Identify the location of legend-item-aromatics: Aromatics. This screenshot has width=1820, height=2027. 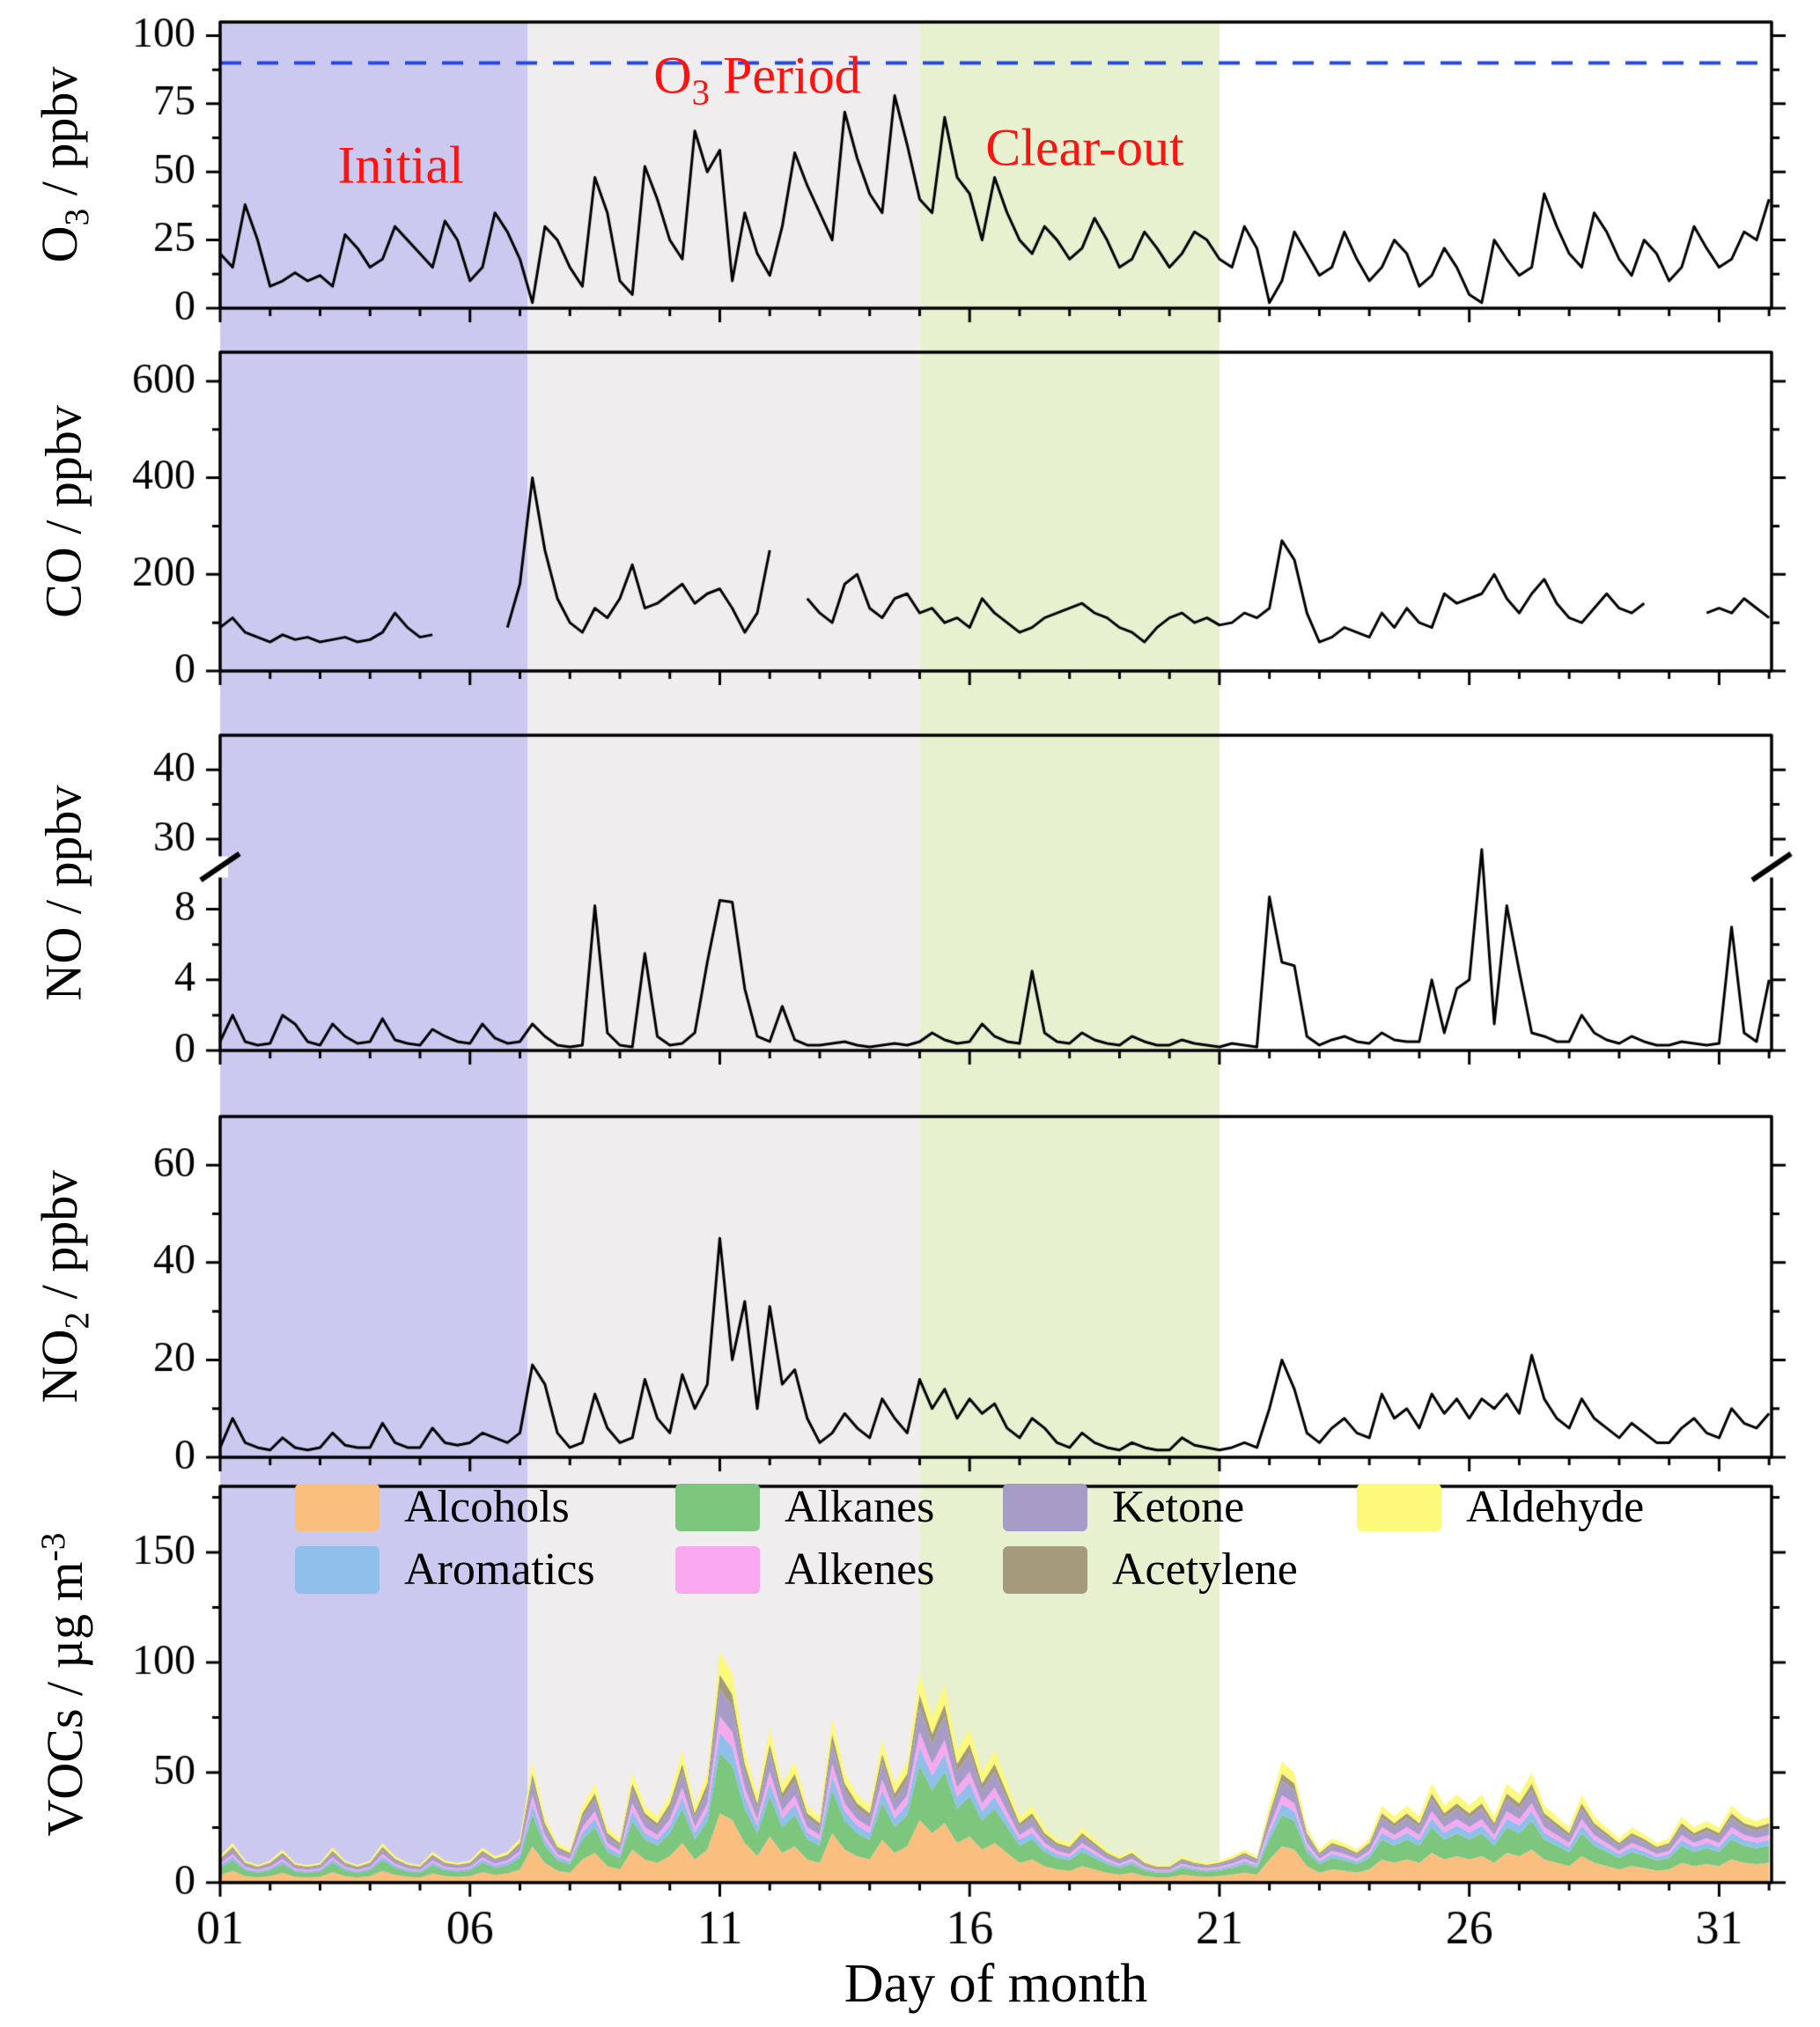
(485, 1570).